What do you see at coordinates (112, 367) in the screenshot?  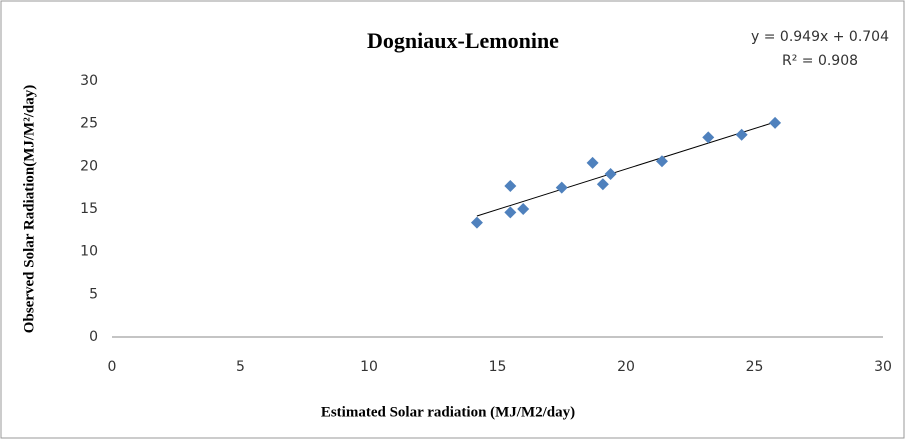 I see `x-tick-label: 0` at bounding box center [112, 367].